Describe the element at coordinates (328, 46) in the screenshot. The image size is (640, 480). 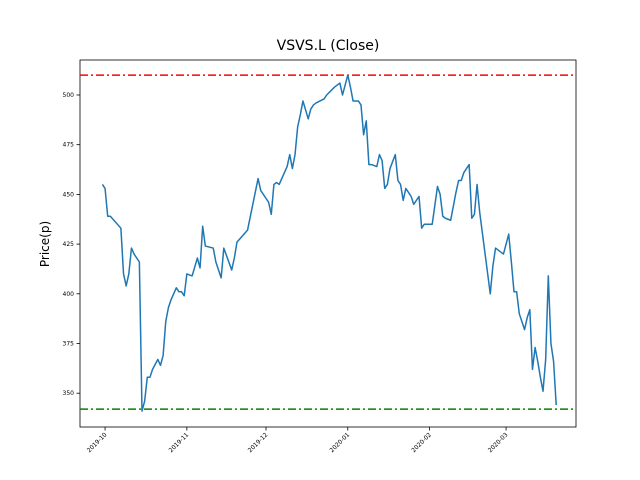
I see `chart-title: VSVS.L (Close)` at that location.